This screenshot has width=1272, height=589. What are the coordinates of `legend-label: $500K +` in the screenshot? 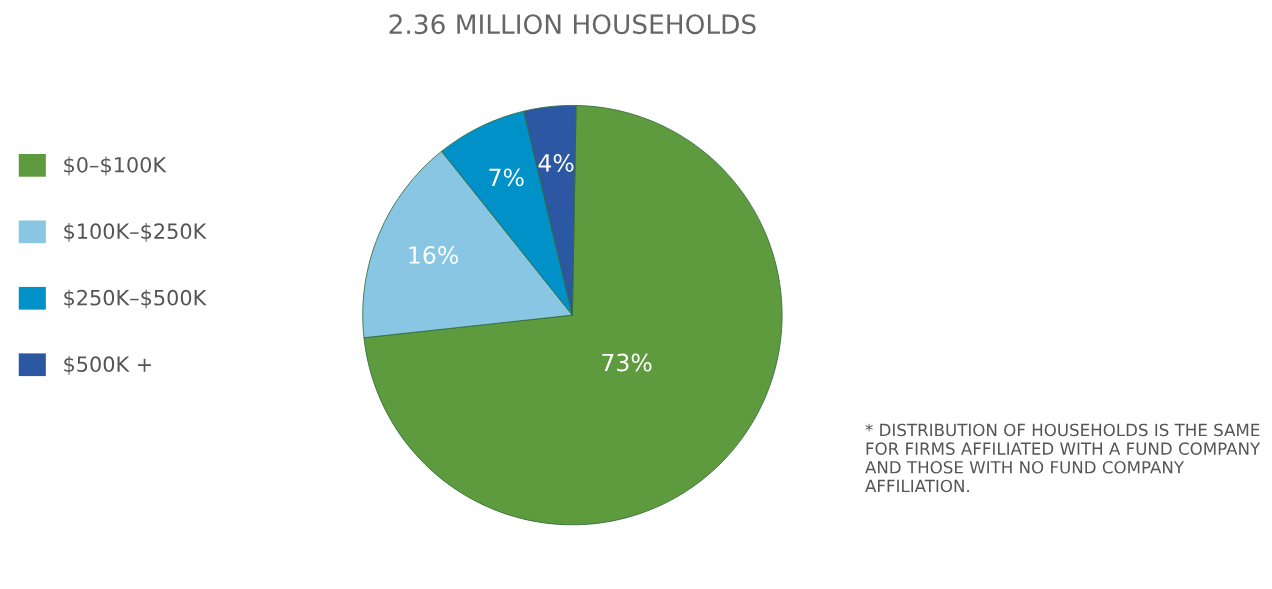 It's located at (108, 365).